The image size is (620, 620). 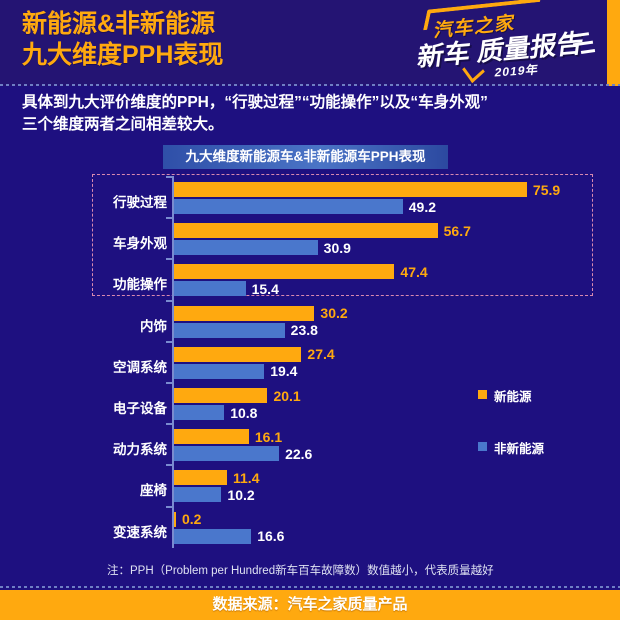 I want to click on category-label: 功能操作, so click(x=140, y=285).